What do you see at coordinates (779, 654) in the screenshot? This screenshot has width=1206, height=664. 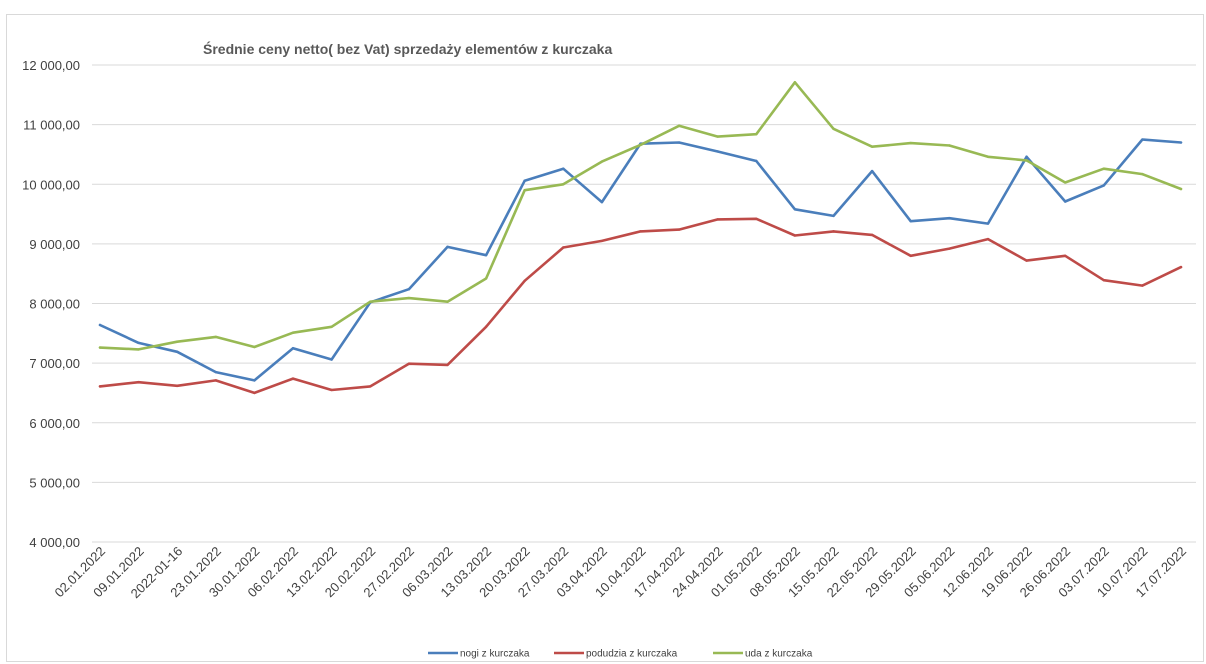 I see `legend-label: uda z kurczaka` at bounding box center [779, 654].